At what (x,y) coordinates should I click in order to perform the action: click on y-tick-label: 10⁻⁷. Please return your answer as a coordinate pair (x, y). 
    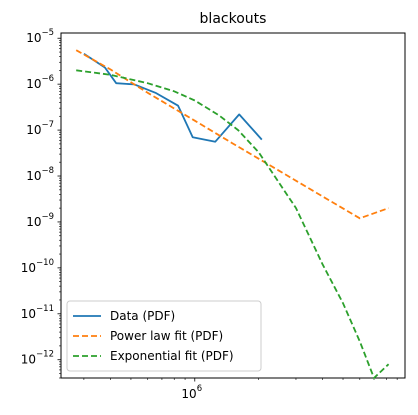
    Looking at the image, I should click on (40, 128).